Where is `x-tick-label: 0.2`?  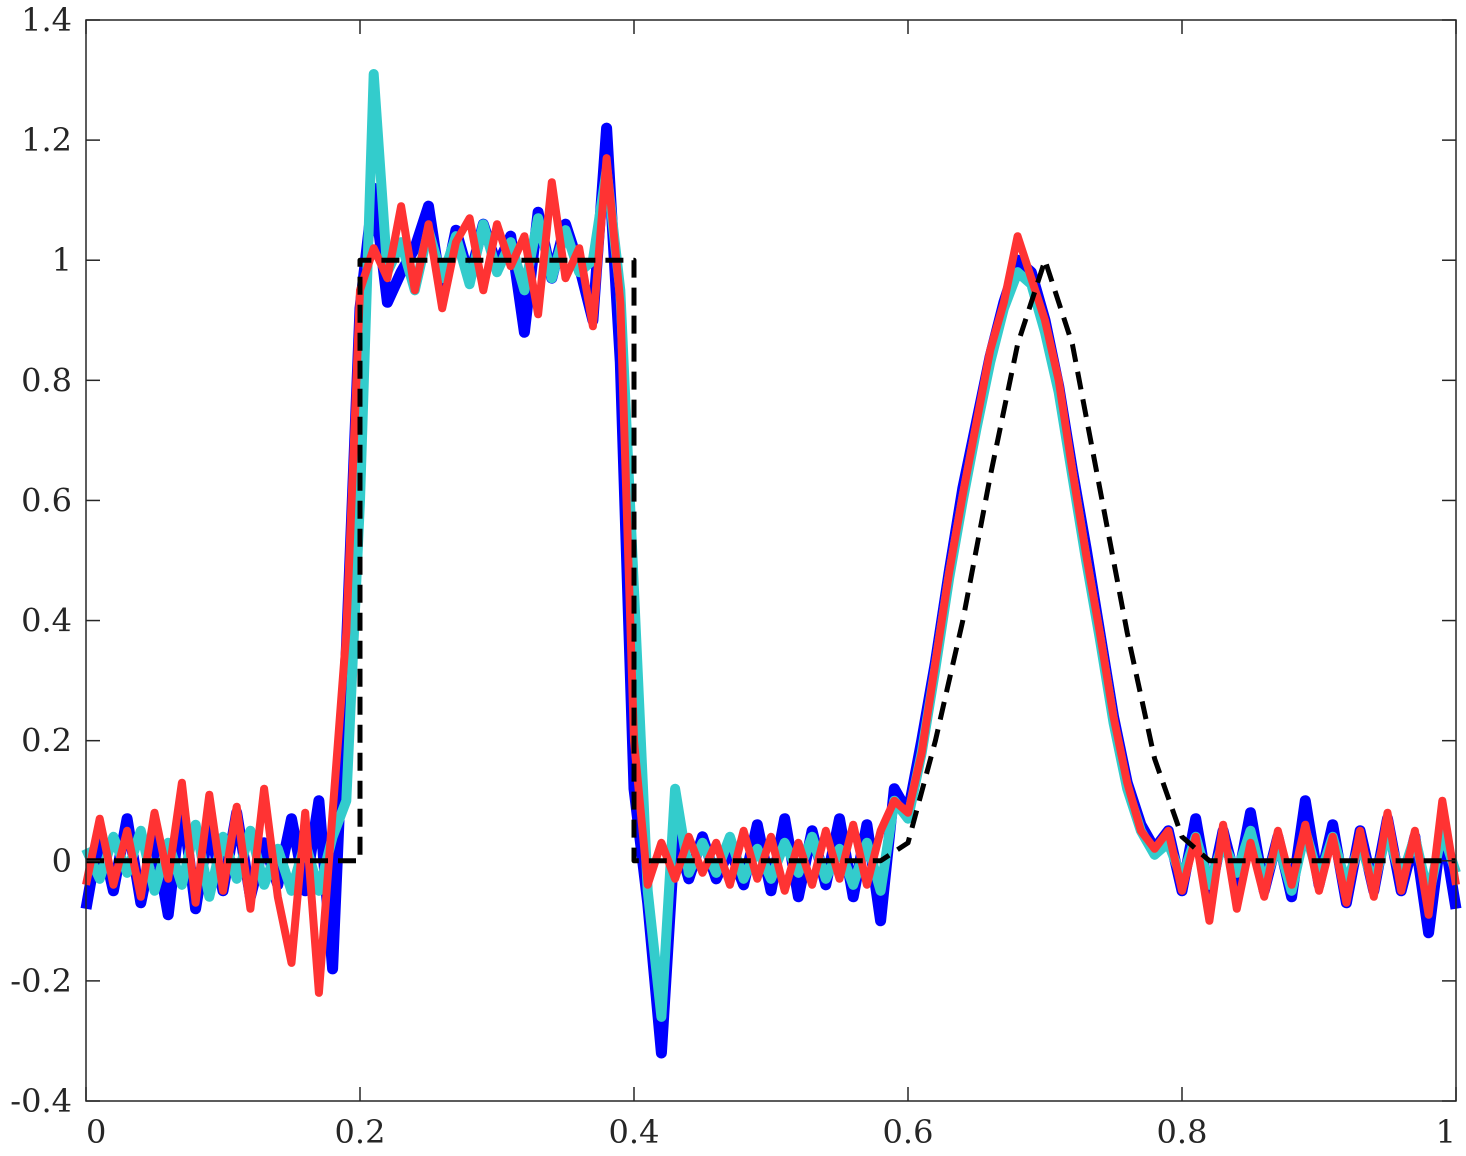 x-tick-label: 0.2 is located at coordinates (360, 1132).